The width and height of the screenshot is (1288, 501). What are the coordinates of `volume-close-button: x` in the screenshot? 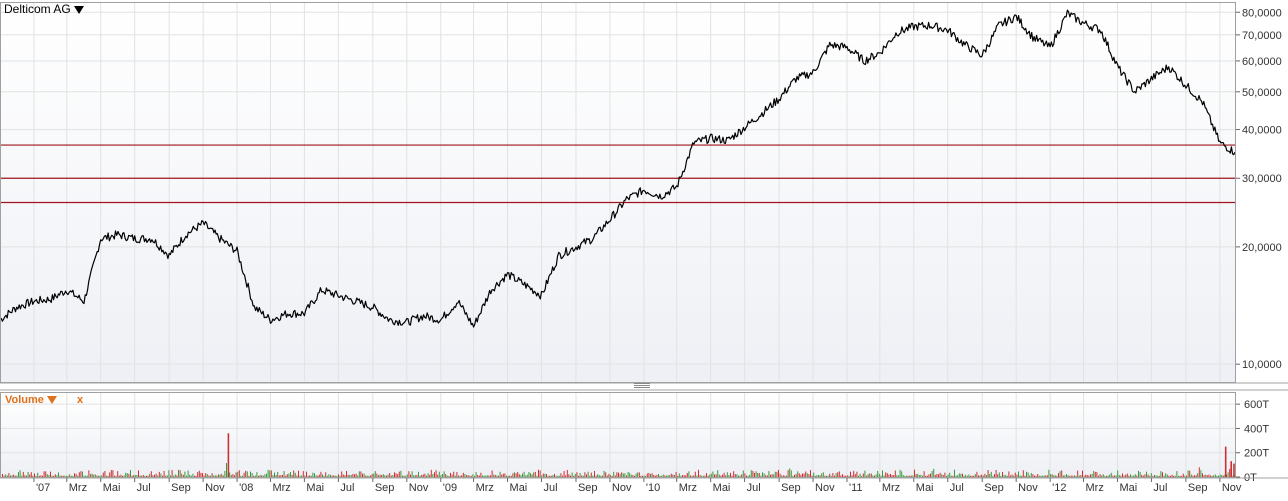 It's located at (80, 400).